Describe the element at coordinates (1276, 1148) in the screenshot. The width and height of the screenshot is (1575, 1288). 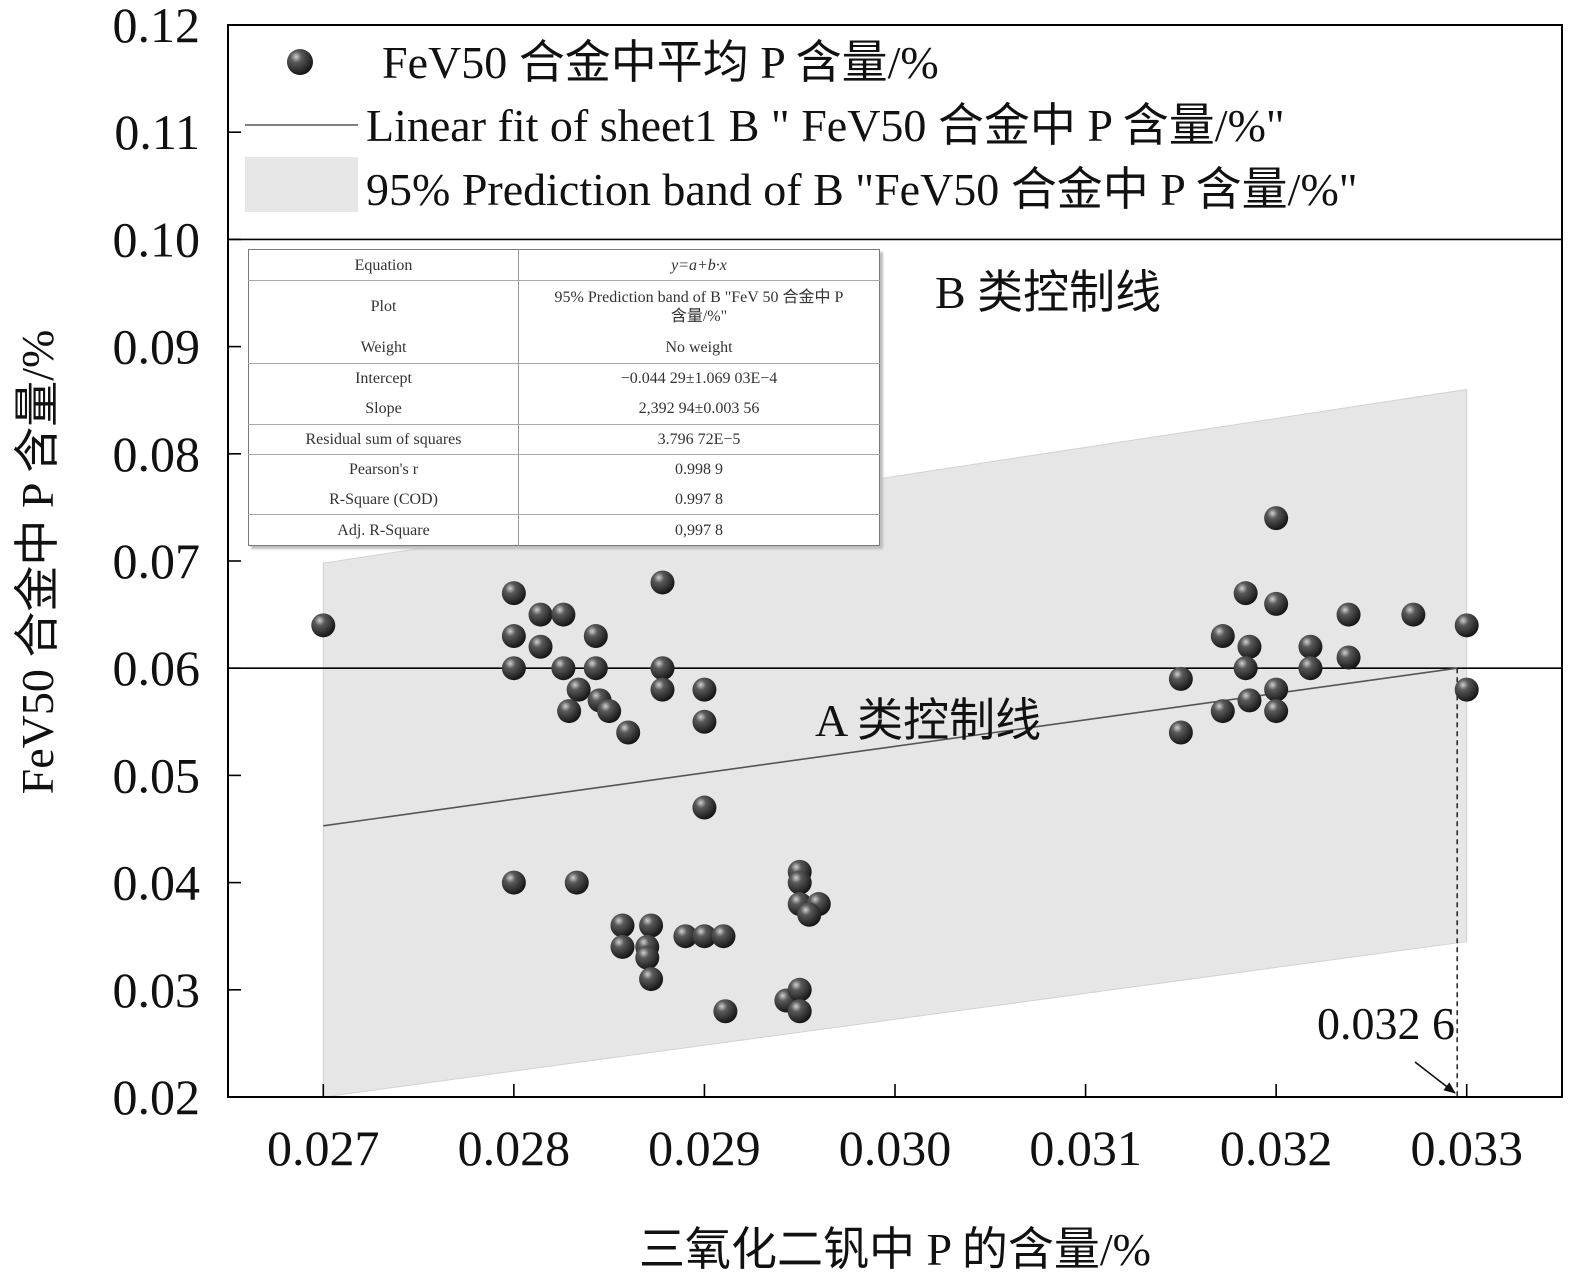
I see `x-tick-label: 0.032` at that location.